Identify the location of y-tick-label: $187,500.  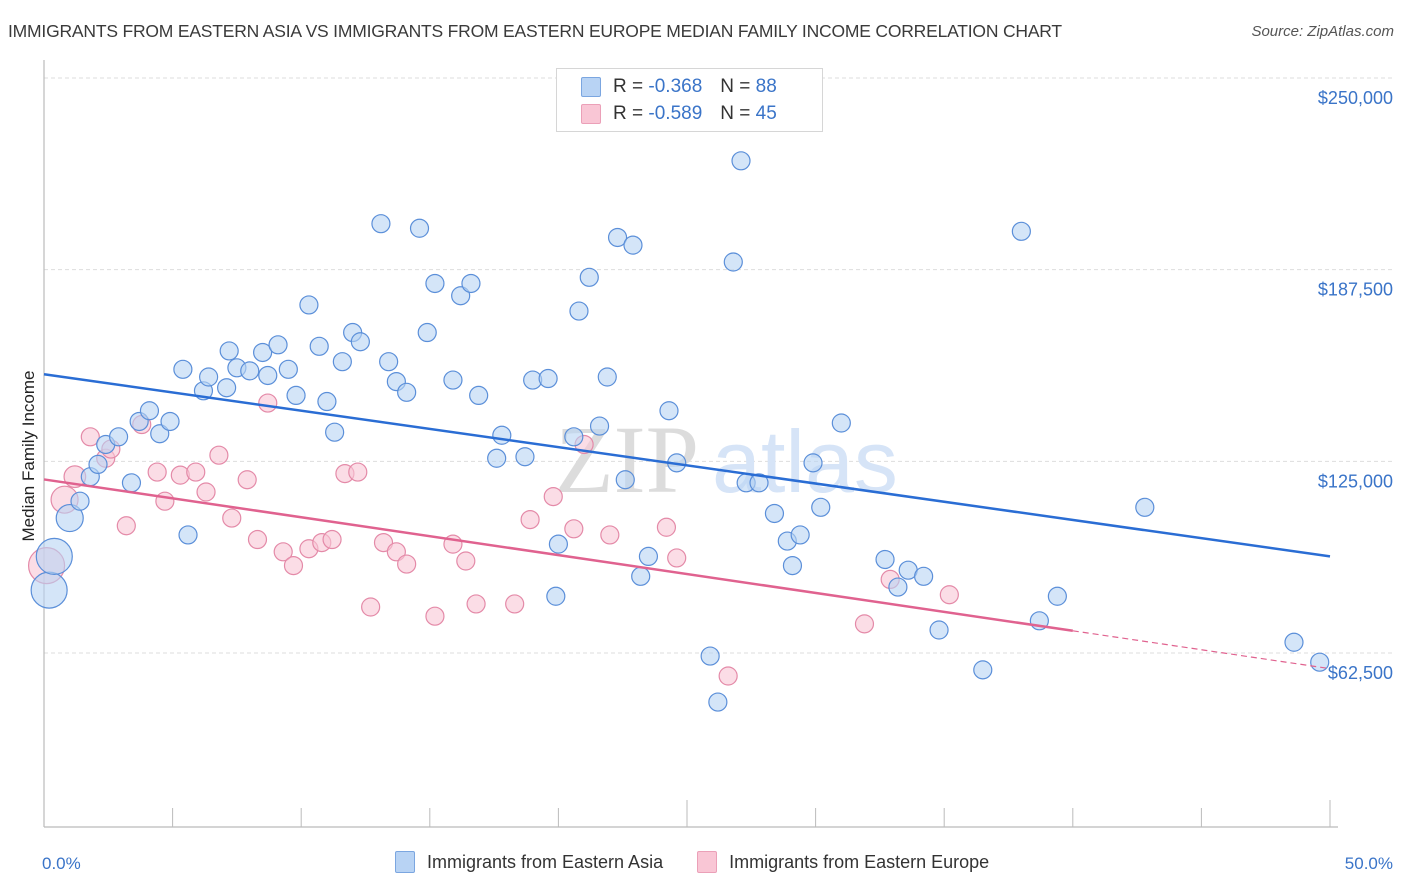
(1355, 290).